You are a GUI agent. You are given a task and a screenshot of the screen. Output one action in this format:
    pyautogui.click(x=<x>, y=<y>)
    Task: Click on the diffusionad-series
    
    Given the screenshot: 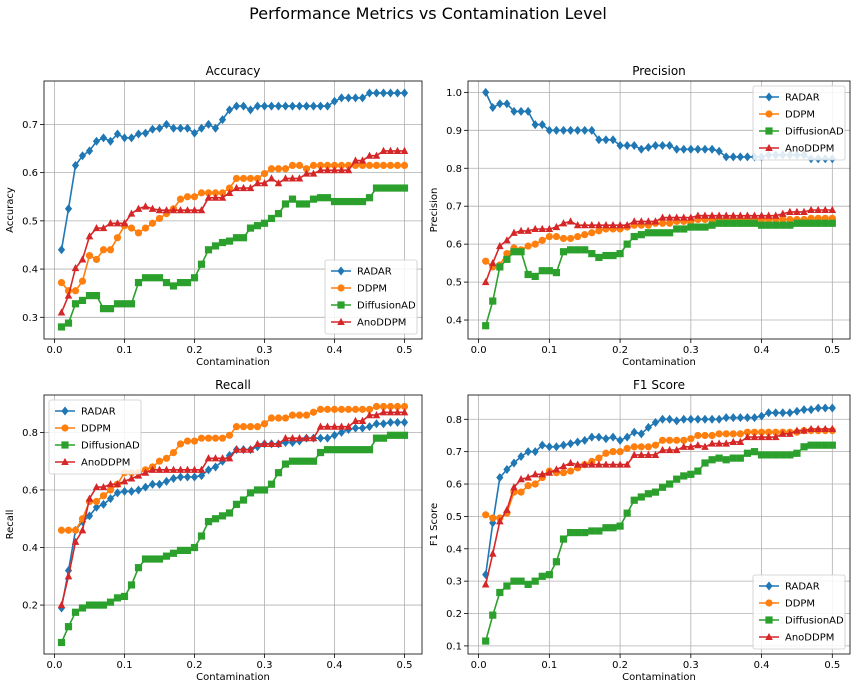 What is the action you would take?
    pyautogui.click(x=233, y=257)
    